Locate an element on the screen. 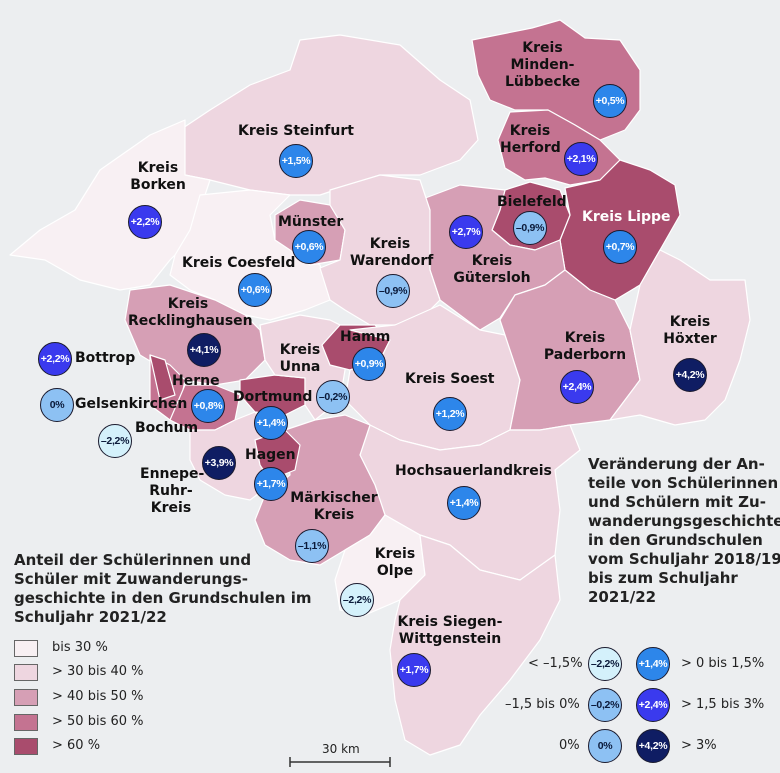 The height and width of the screenshot is (773, 780). change-paderborn: +2,4% is located at coordinates (577, 387).